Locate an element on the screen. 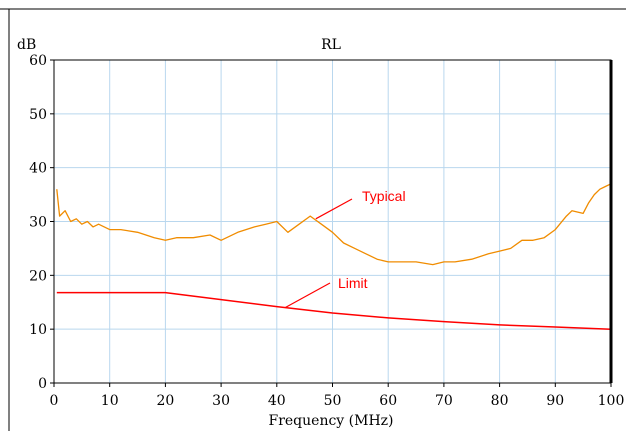 This screenshot has width=626, height=431. x-tick-label: 70 is located at coordinates (444, 401).